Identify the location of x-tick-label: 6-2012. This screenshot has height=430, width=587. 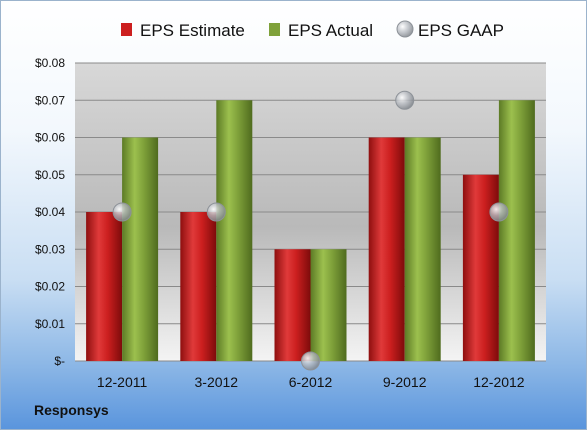
(311, 382).